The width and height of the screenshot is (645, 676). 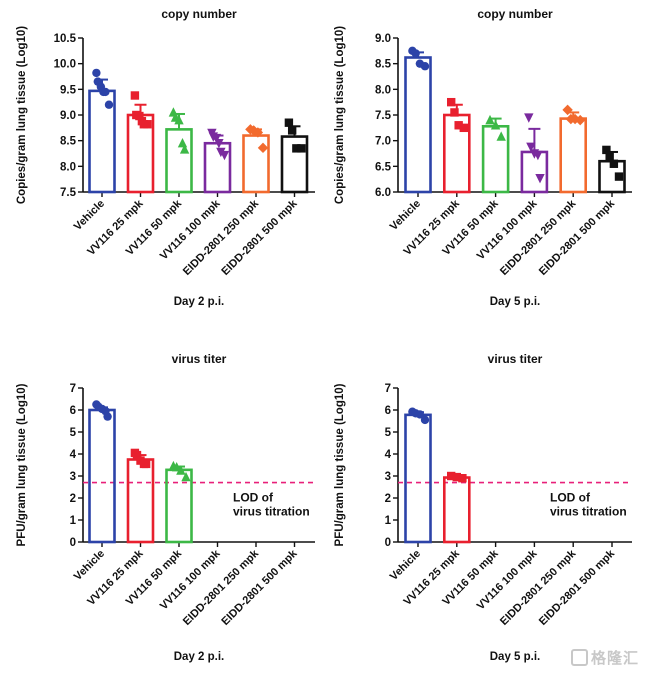 What do you see at coordinates (383, 142) in the screenshot?
I see `y-tick-label: 7.0` at bounding box center [383, 142].